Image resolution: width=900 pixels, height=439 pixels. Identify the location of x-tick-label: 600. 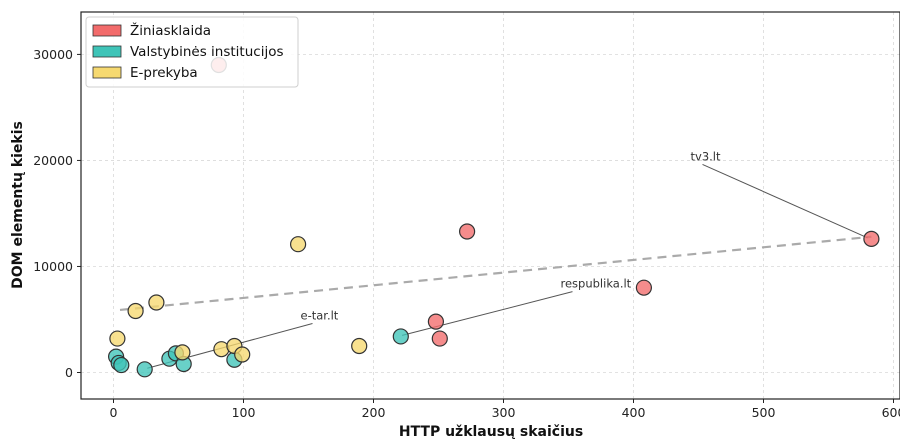
(891, 412).